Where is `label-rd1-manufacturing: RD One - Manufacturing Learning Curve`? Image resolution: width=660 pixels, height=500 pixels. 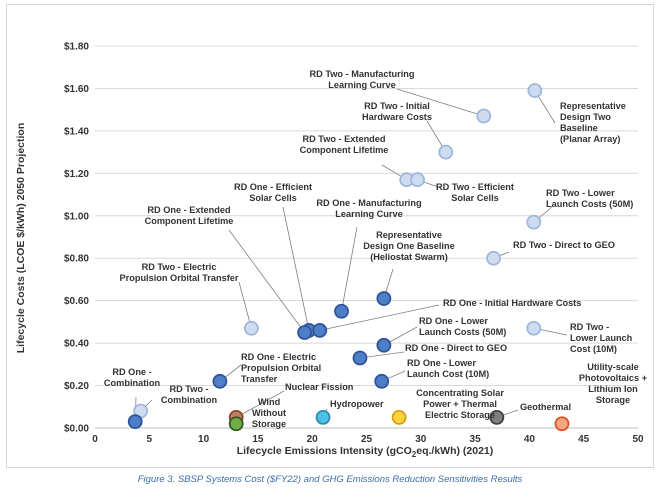
label-rd1-manufacturing: RD One - Manufacturing Learning Curve is located at coordinates (368, 208).